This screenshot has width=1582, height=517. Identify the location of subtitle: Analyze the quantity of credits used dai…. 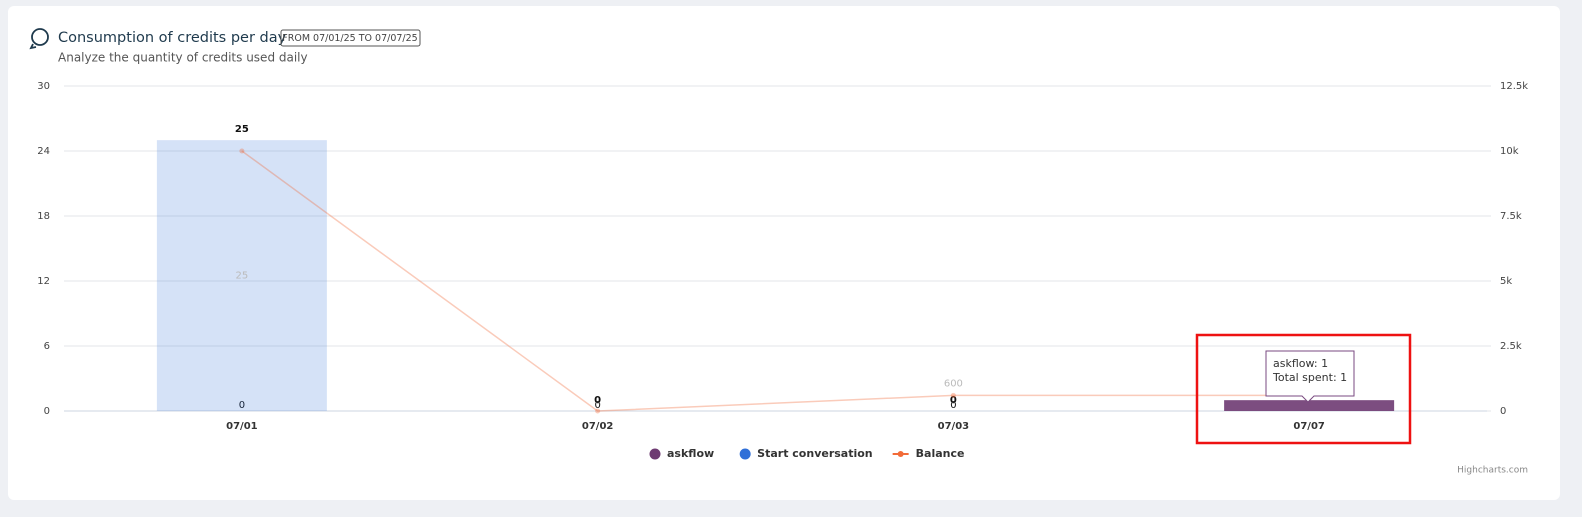
(183, 58).